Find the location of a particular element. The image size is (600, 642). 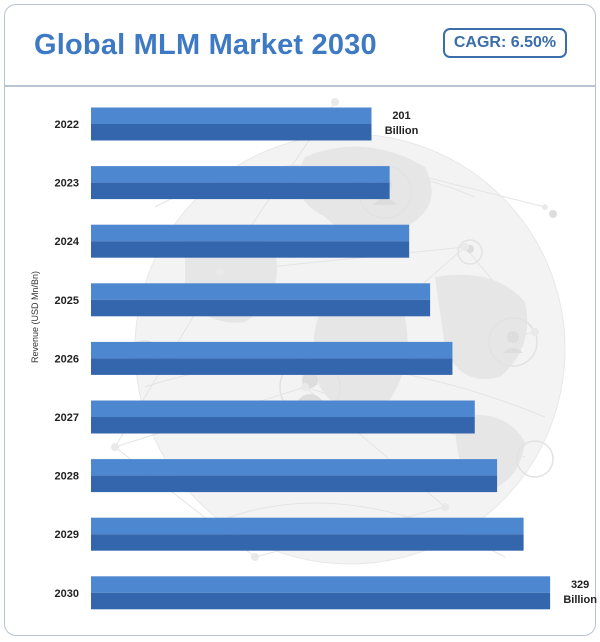

category-label-2023: 2023 is located at coordinates (67, 184).